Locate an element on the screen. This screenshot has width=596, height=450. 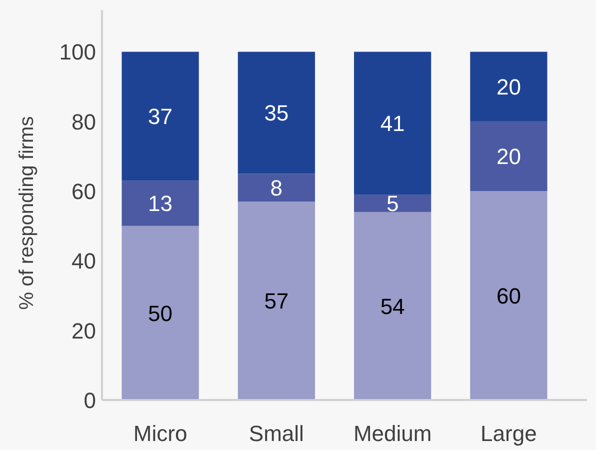
data-label: 41 is located at coordinates (392, 123).